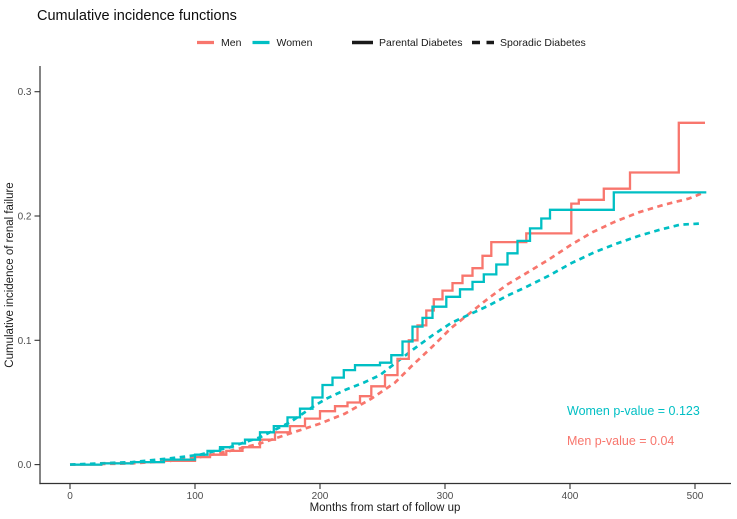 This screenshot has height=519, width=737. What do you see at coordinates (25, 465) in the screenshot?
I see `y-tick-label: 0.0` at bounding box center [25, 465].